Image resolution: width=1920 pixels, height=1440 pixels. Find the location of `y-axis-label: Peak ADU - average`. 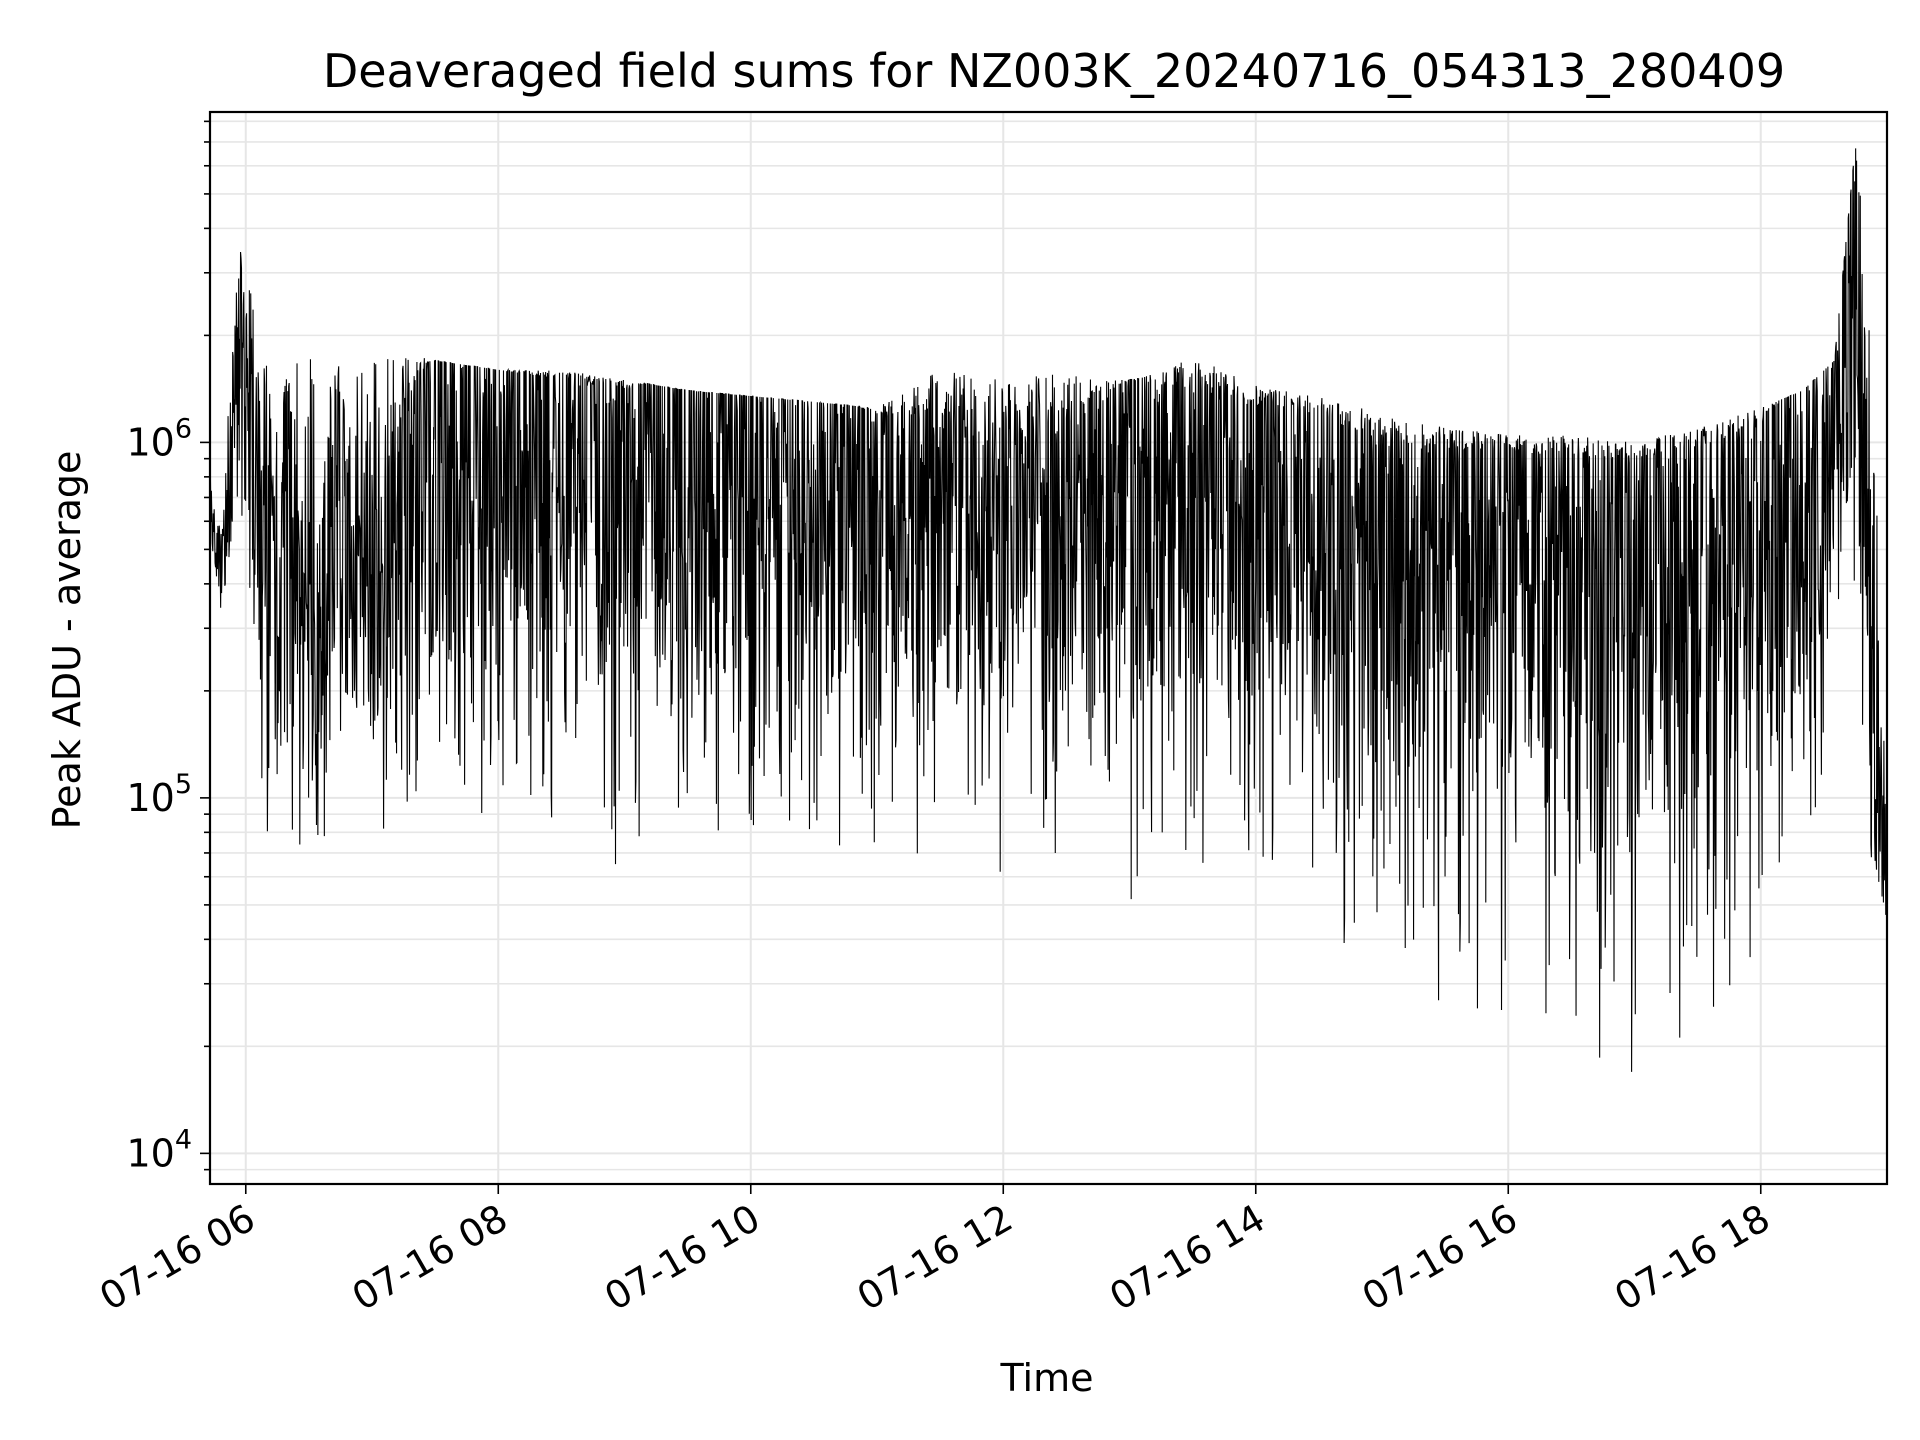

y-axis-label: Peak ADU - average is located at coordinates (67, 640).